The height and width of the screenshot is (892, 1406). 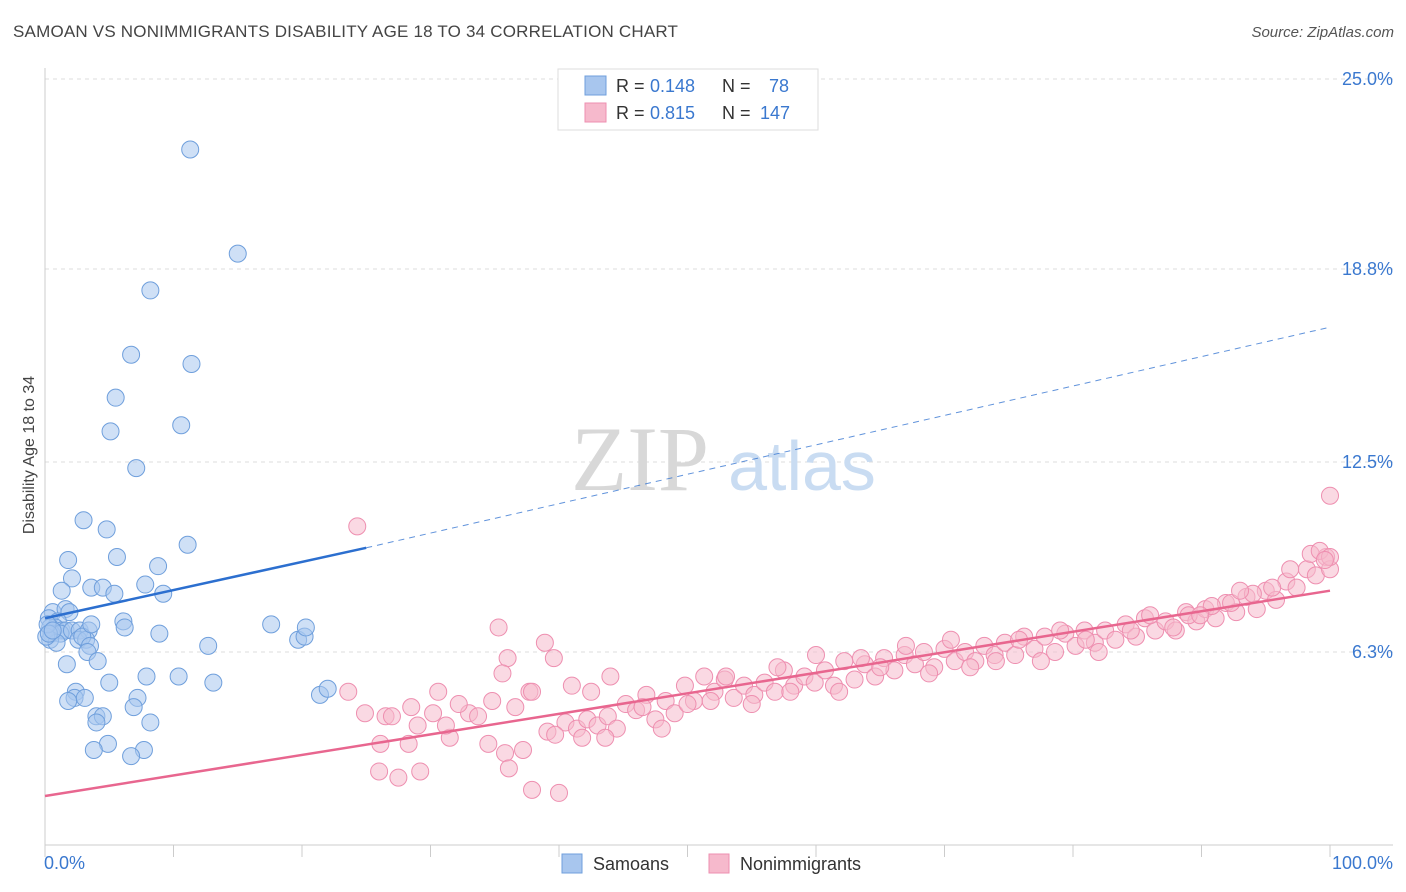 I want to click on y-axis-label: Disability Age 18 to 34, so click(x=29, y=455).